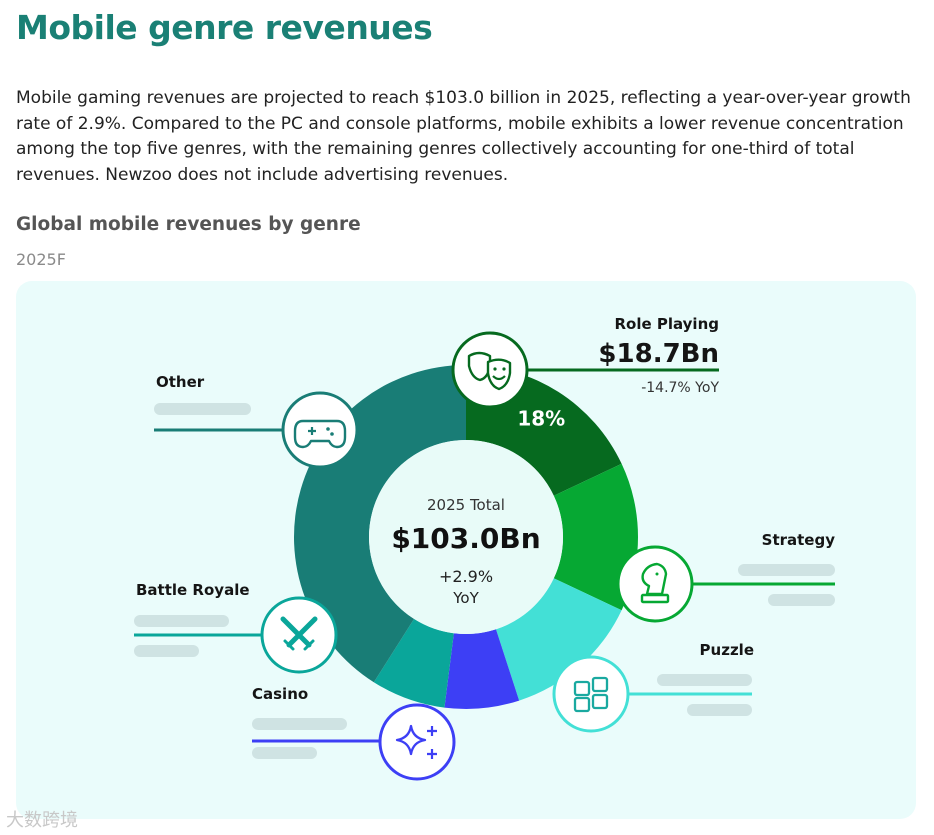 Image resolution: width=934 pixels, height=835 pixels. I want to click on center-value: $103.0Bn, so click(465, 538).